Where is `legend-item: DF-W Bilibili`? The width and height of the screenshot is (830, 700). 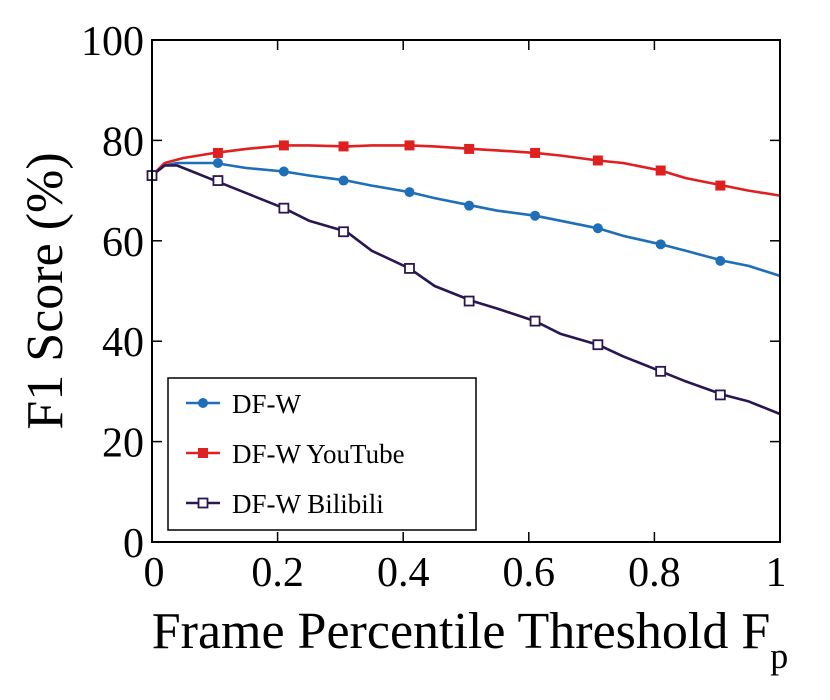 legend-item: DF-W Bilibili is located at coordinates (285, 504).